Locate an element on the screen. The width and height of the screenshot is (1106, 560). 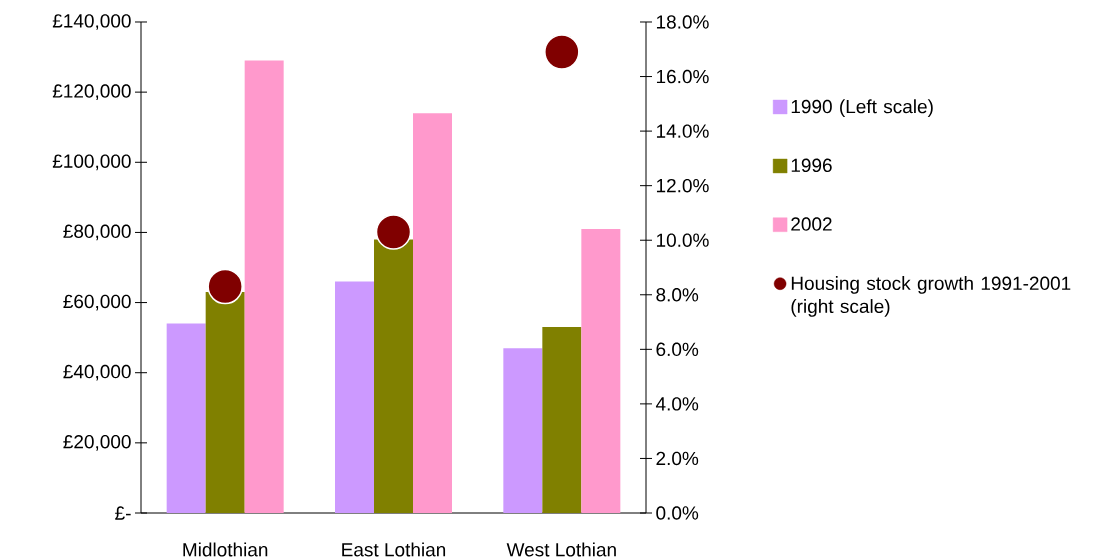
x-tick-label: West Lothian is located at coordinates (561, 549).